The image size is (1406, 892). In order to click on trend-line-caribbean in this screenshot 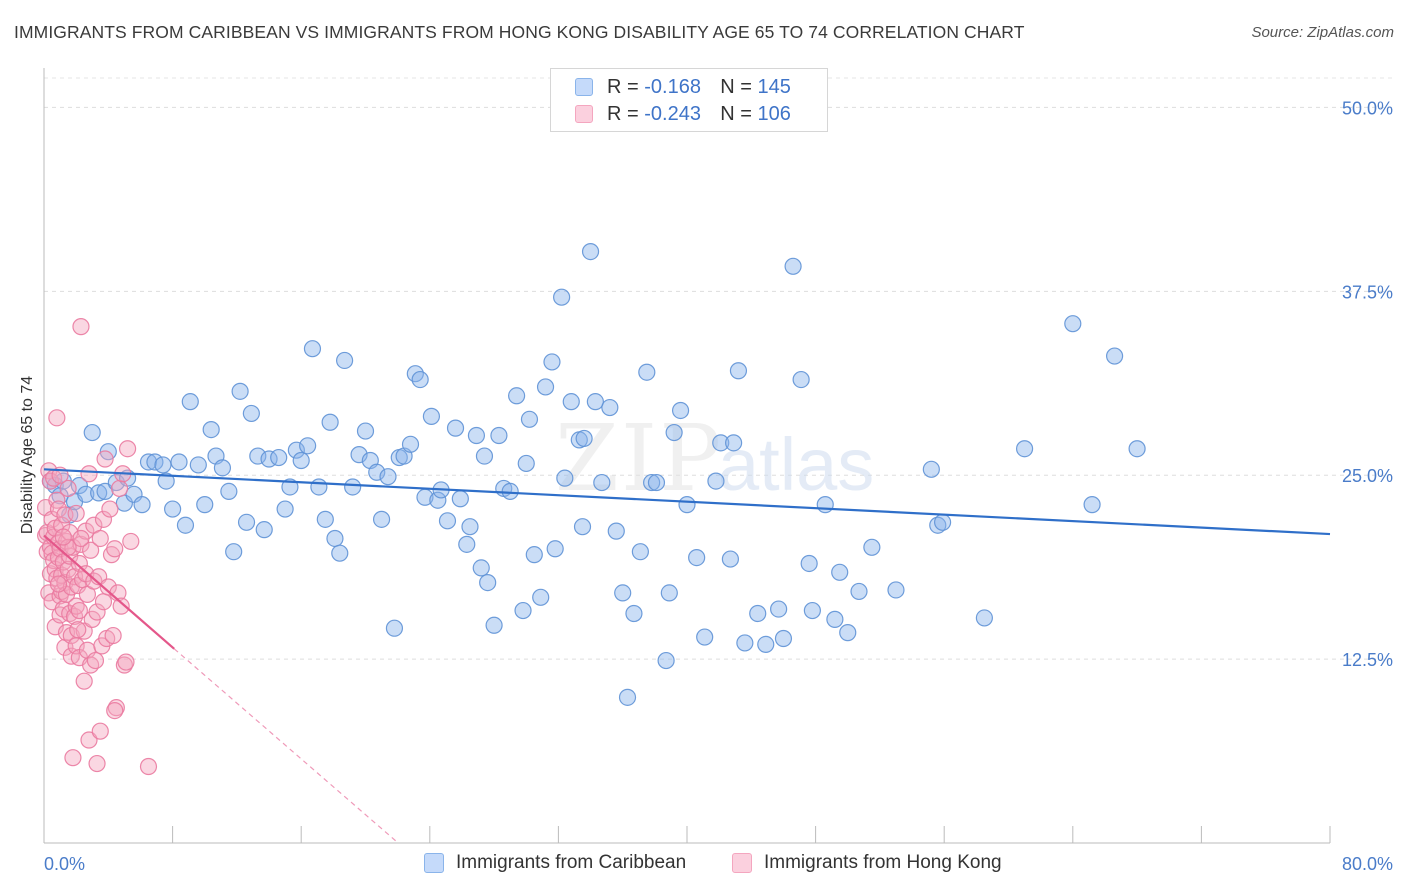, I will do `click(687, 502)`.